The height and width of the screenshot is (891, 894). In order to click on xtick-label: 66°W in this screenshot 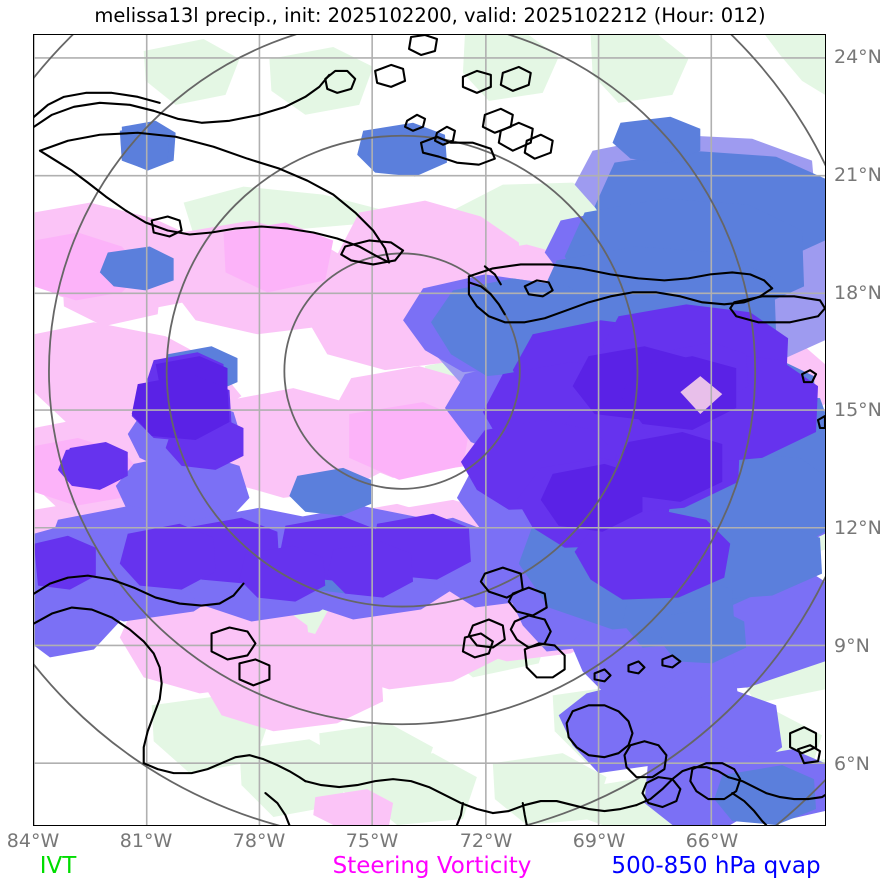, I will do `click(712, 841)`.